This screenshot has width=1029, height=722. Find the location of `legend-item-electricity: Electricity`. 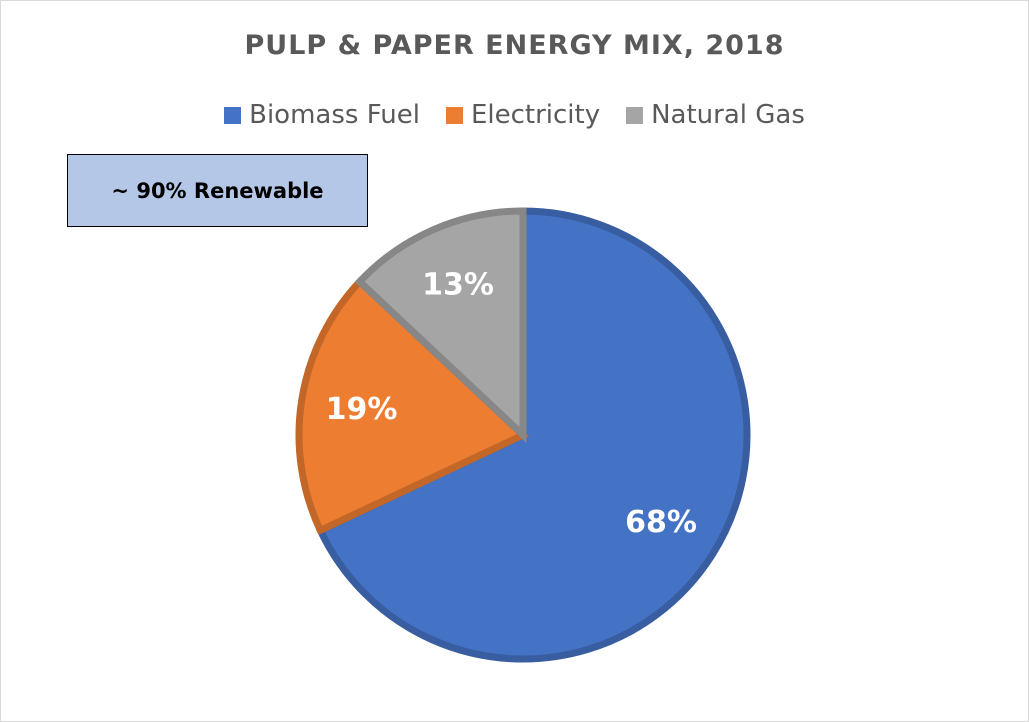

legend-item-electricity: Electricity is located at coordinates (523, 115).